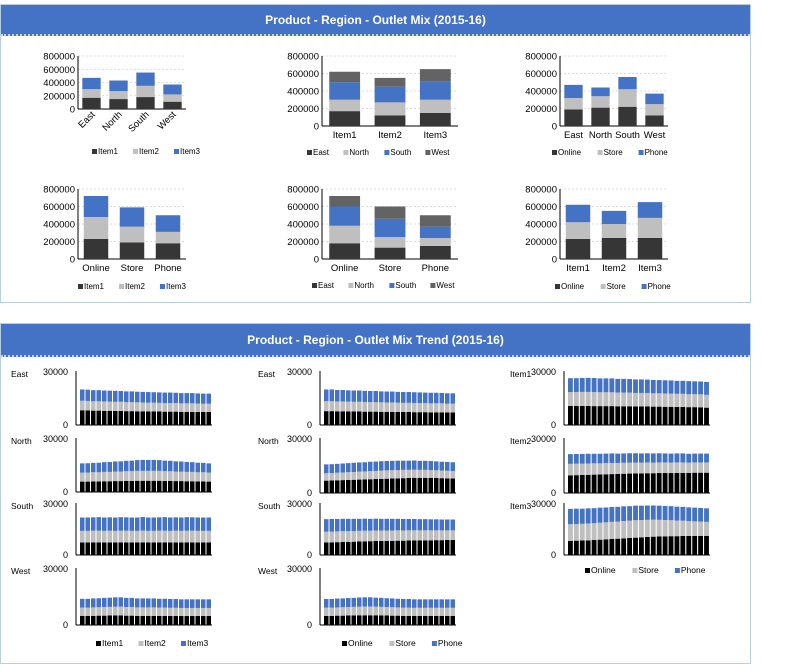  What do you see at coordinates (435, 90) in the screenshot?
I see `bar-segment-south` at bounding box center [435, 90].